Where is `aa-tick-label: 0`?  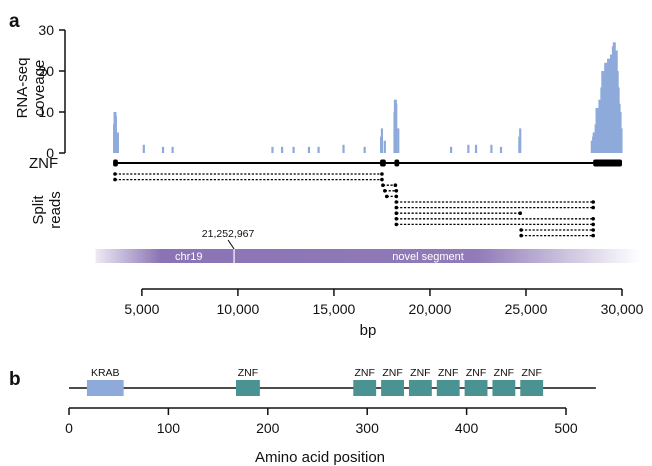 aa-tick-label: 0 is located at coordinates (69, 428).